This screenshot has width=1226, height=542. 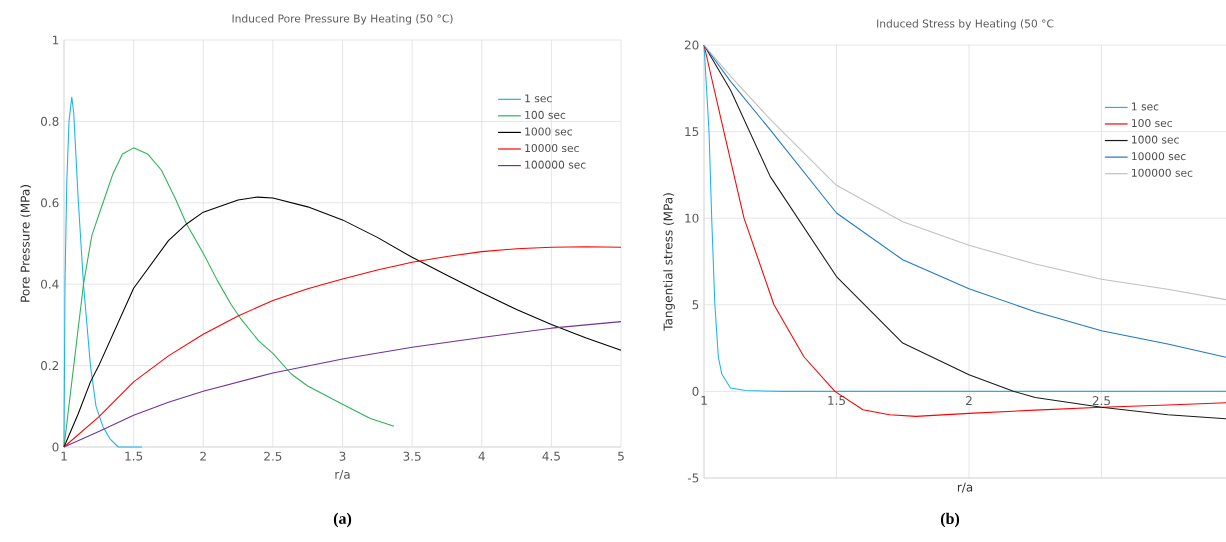 What do you see at coordinates (965, 24) in the screenshot?
I see `chart-title: Induced Stress by Heating (50 °C` at bounding box center [965, 24].